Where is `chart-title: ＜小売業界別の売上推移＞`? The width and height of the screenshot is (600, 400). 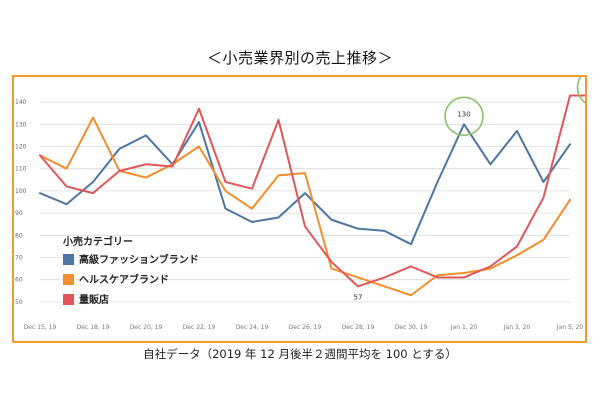 chart-title: ＜小売業界別の売上推移＞ is located at coordinates (299, 58).